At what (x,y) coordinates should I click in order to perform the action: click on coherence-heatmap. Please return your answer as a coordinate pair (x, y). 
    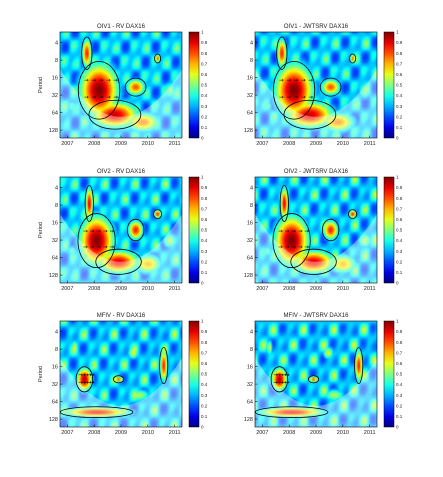
    Looking at the image, I should click on (316, 230).